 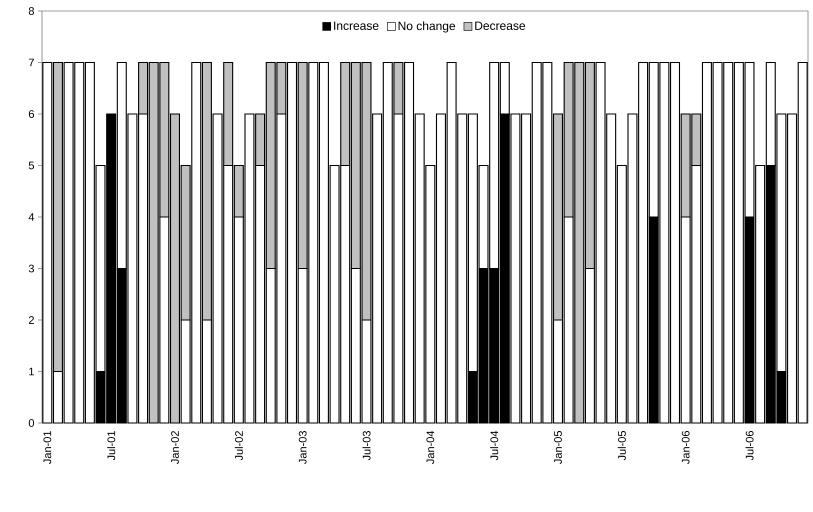 What do you see at coordinates (31, 268) in the screenshot?
I see `y-tick-label: 3` at bounding box center [31, 268].